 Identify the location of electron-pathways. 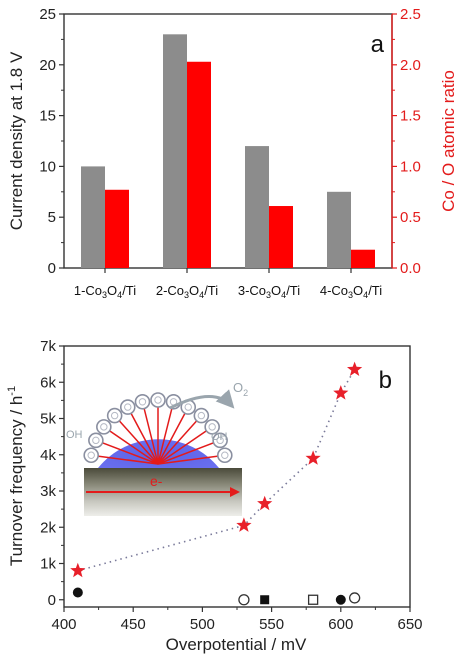
(158, 432).